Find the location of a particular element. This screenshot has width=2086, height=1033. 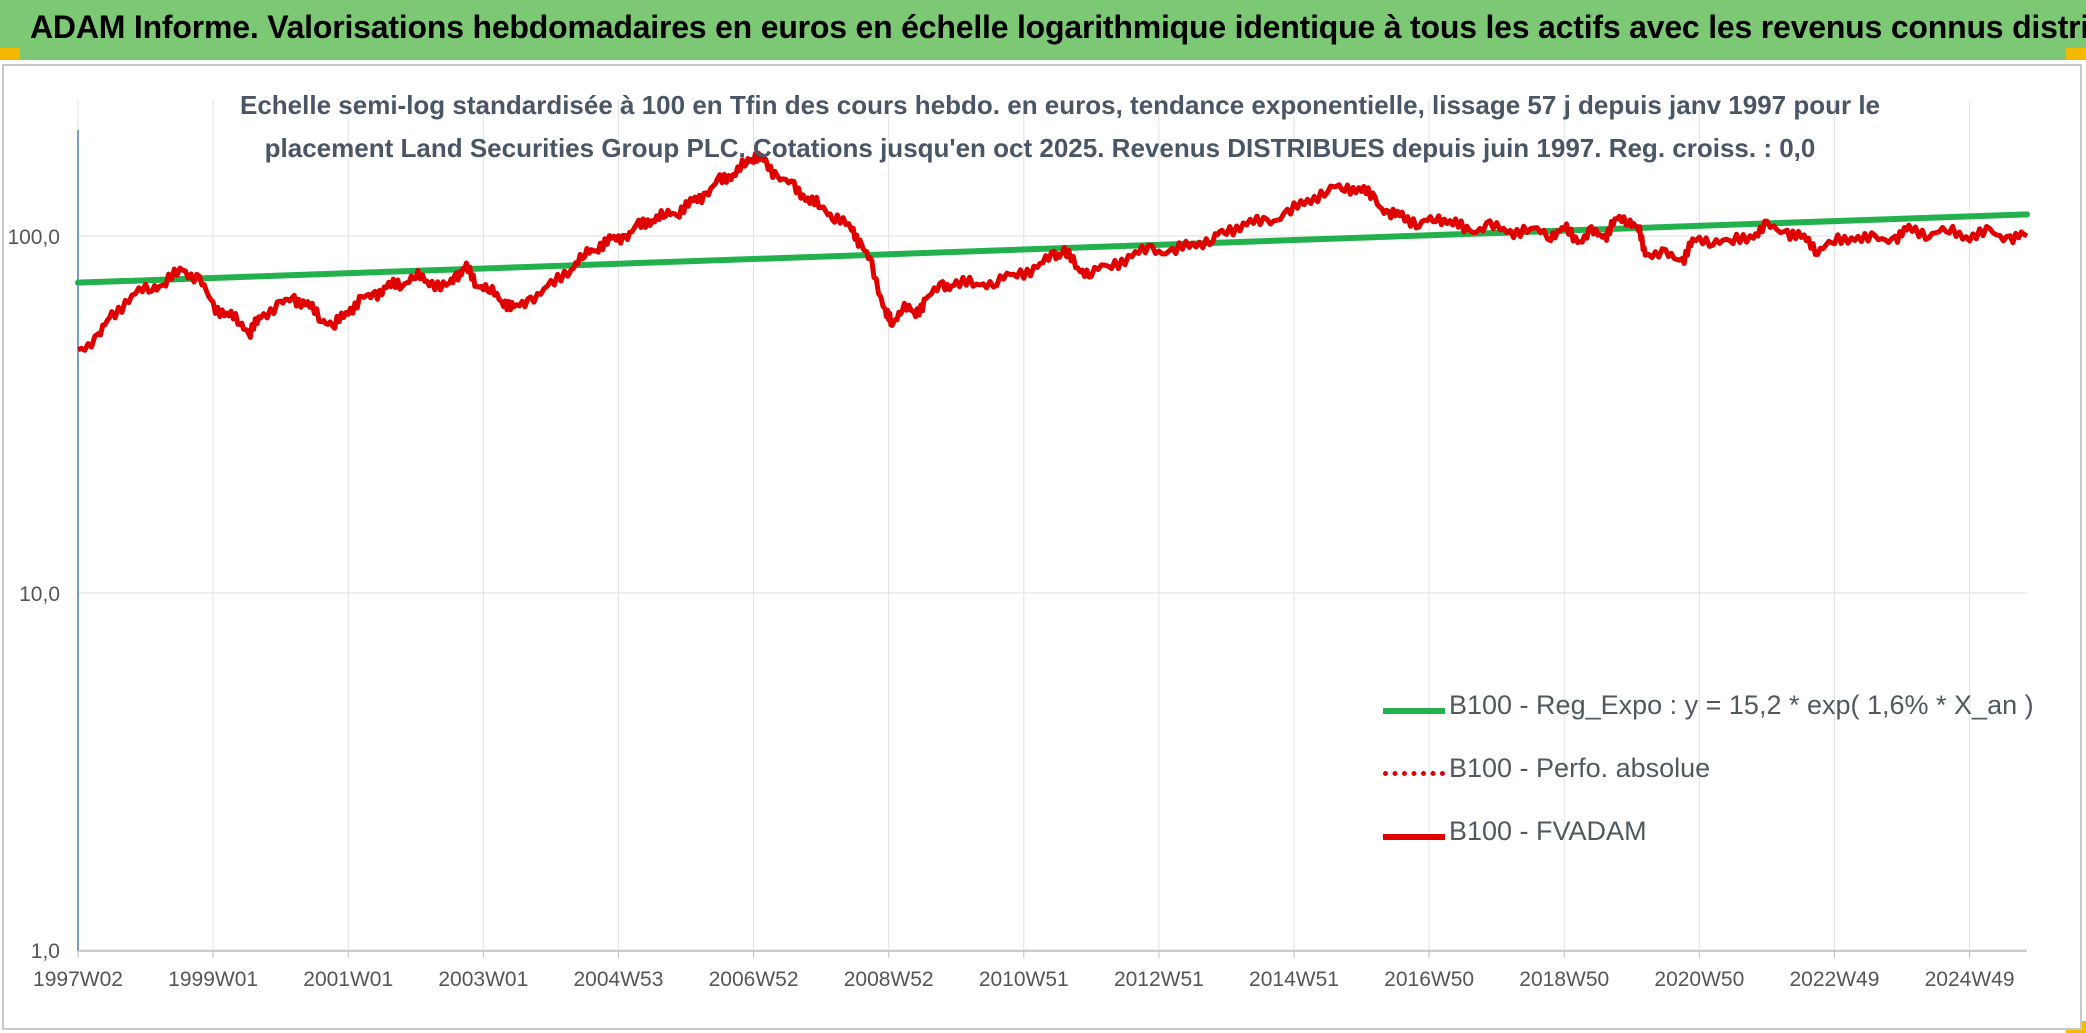

x-tick-label: 2018W50 is located at coordinates (1564, 979).